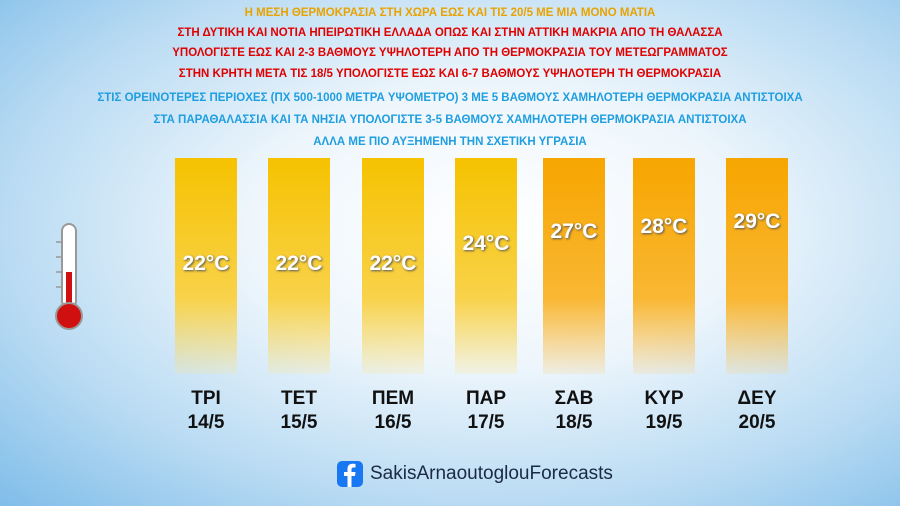 The image size is (900, 506). What do you see at coordinates (491, 473) in the screenshot?
I see `page-name: SakisArnaoutoglouForecasts` at bounding box center [491, 473].